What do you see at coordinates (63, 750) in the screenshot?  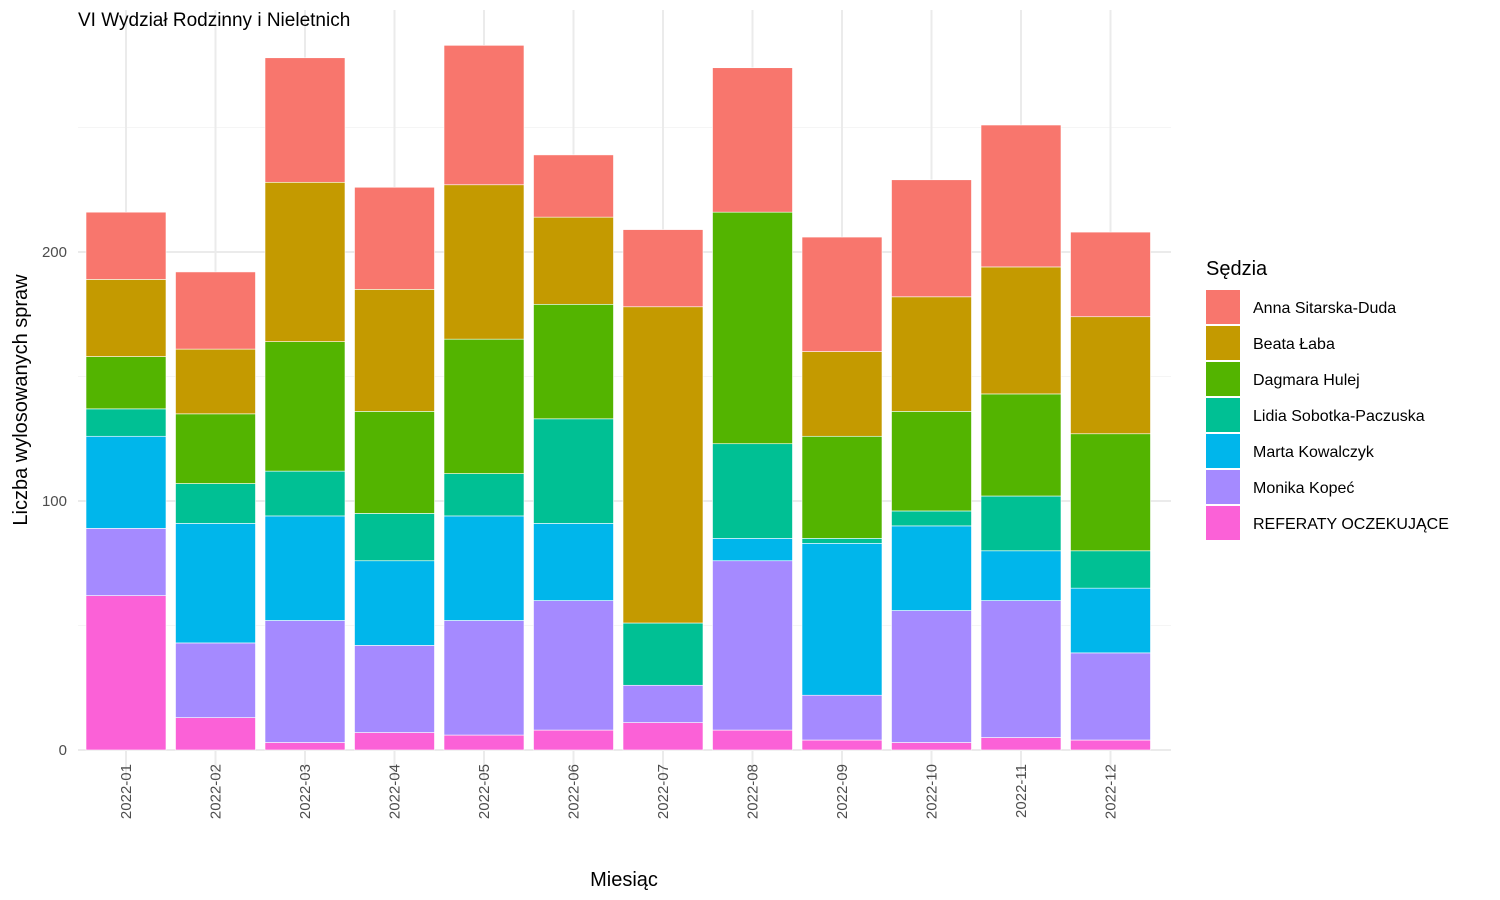 I see `y-tick-label: 0` at bounding box center [63, 750].